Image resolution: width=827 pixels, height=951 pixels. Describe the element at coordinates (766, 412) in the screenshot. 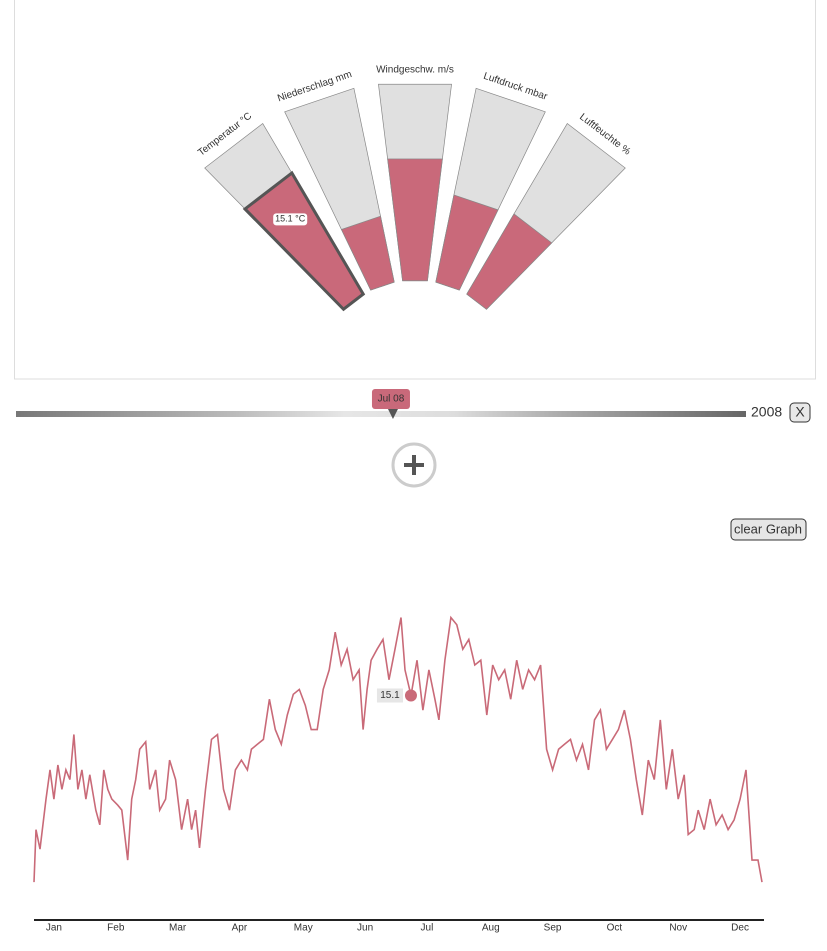

I see `year-label: 2008` at that location.